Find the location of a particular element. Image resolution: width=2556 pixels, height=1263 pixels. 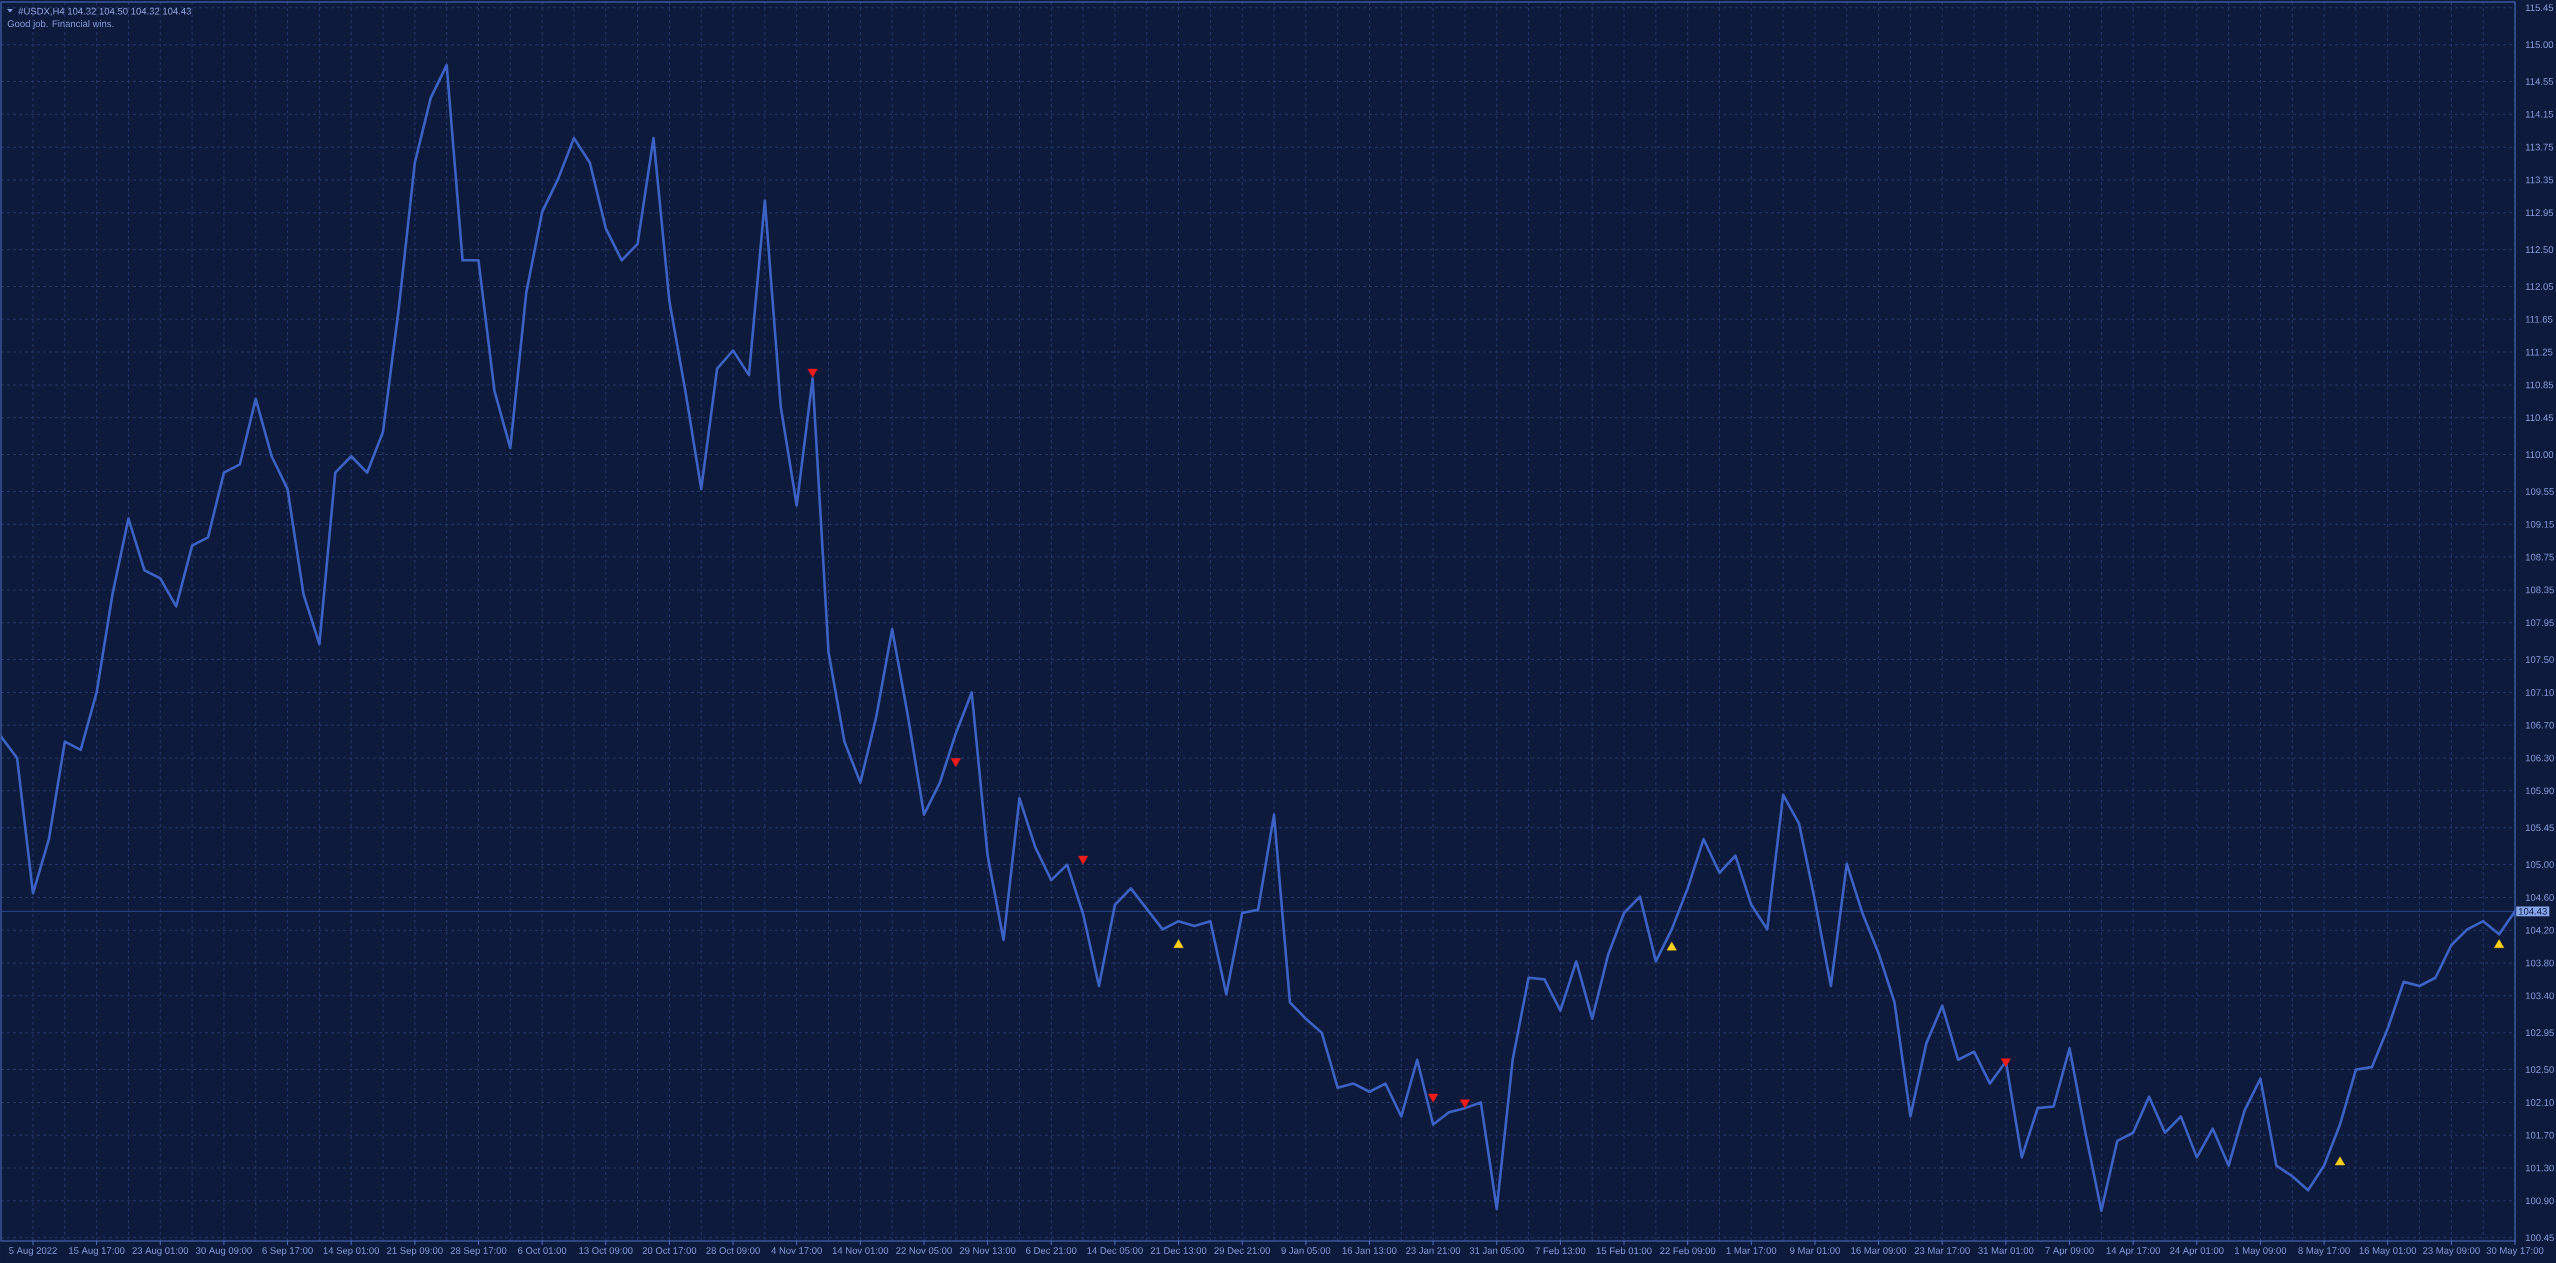

x-tick-label: 15 Feb 01:00 is located at coordinates (1624, 1251).